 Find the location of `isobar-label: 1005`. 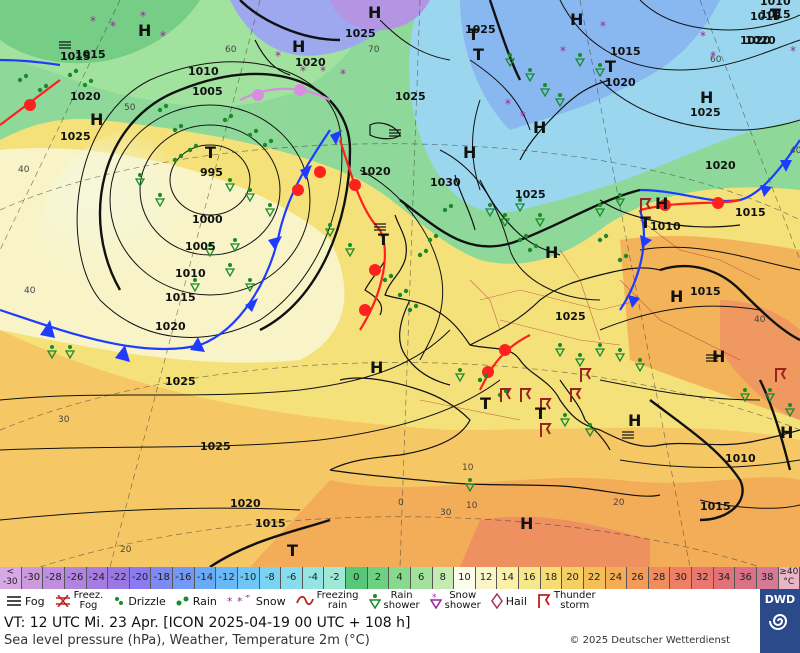

isobar-label: 1005 is located at coordinates (200, 246).